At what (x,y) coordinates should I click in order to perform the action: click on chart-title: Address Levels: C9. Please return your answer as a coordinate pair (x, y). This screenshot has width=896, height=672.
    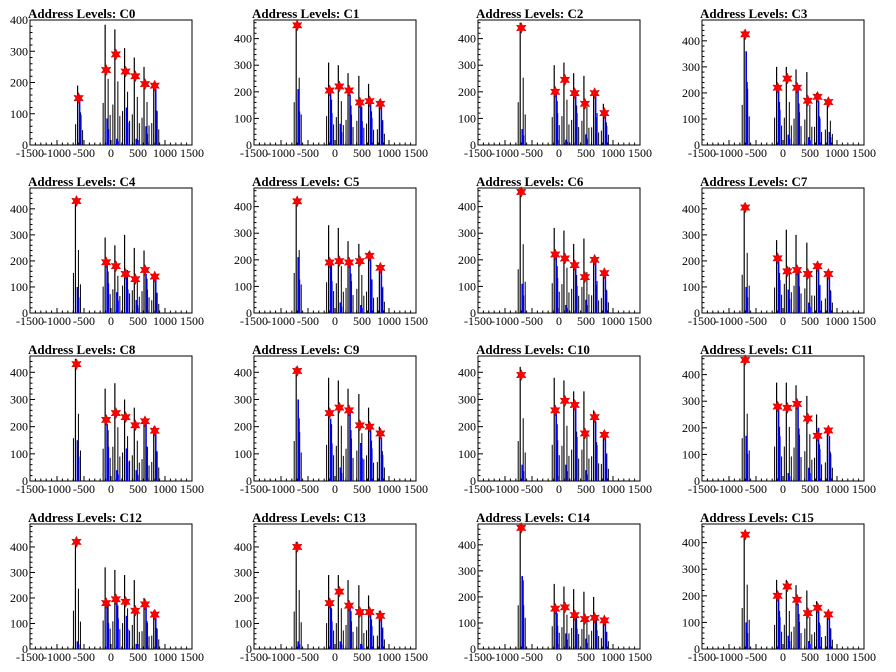
    Looking at the image, I should click on (306, 349).